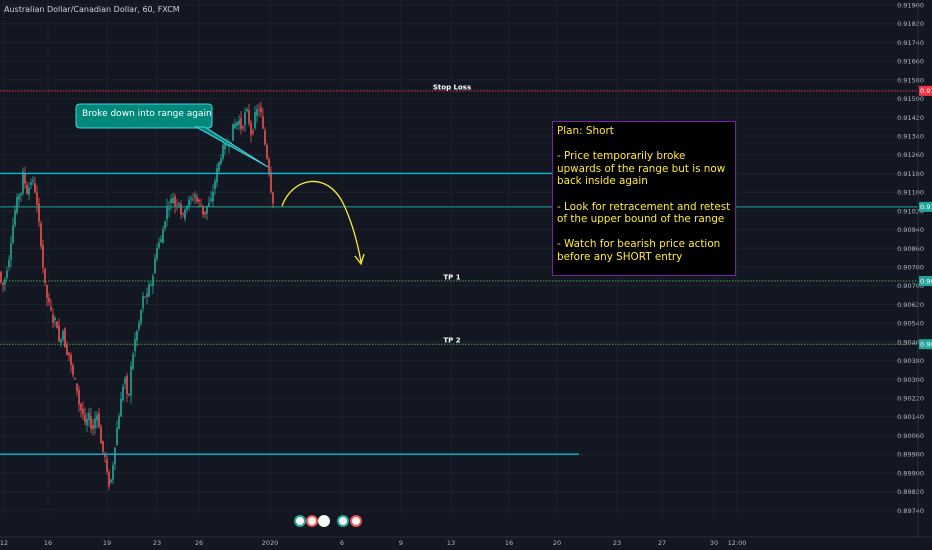  I want to click on plan-line: Plan: Short, so click(585, 131).